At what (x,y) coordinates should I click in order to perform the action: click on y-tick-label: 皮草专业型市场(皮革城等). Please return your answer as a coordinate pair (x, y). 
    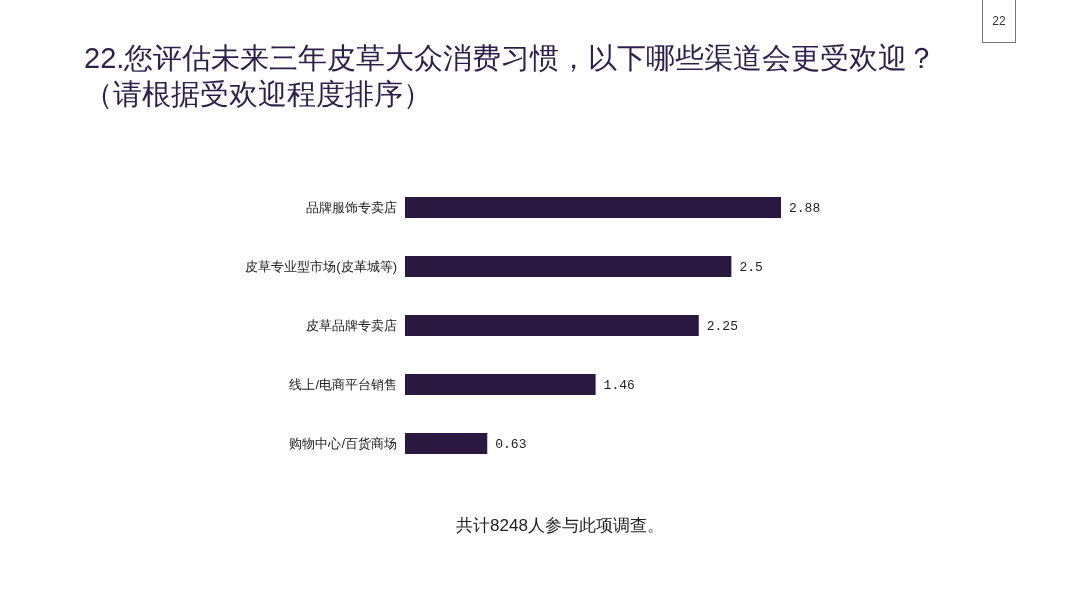
    Looking at the image, I should click on (321, 267).